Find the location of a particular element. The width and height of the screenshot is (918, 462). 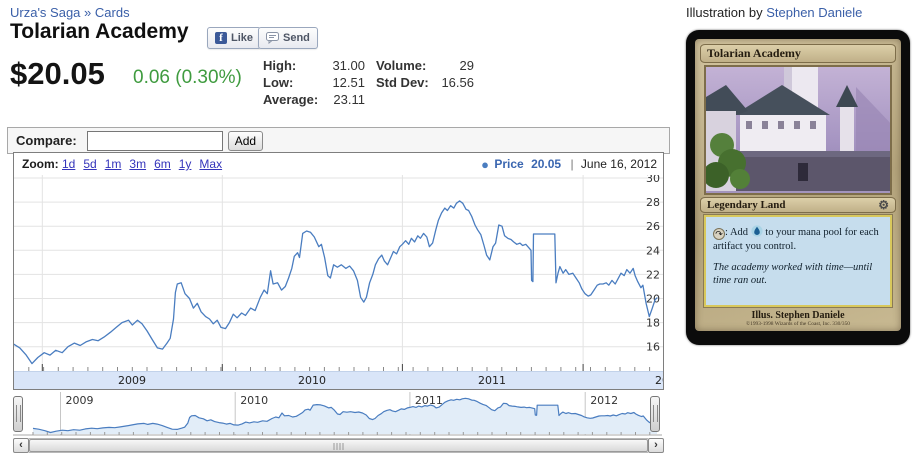

navigator-left-handle is located at coordinates (18, 414).